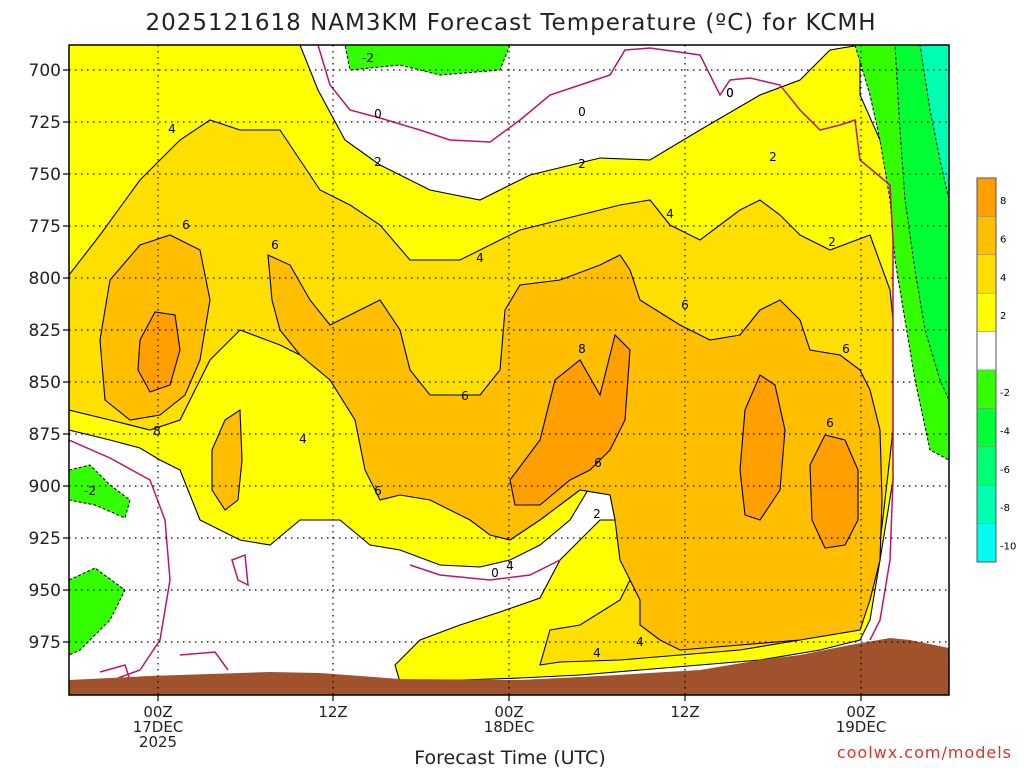  What do you see at coordinates (158, 727) in the screenshot?
I see `x-tick-label: 17DEC` at bounding box center [158, 727].